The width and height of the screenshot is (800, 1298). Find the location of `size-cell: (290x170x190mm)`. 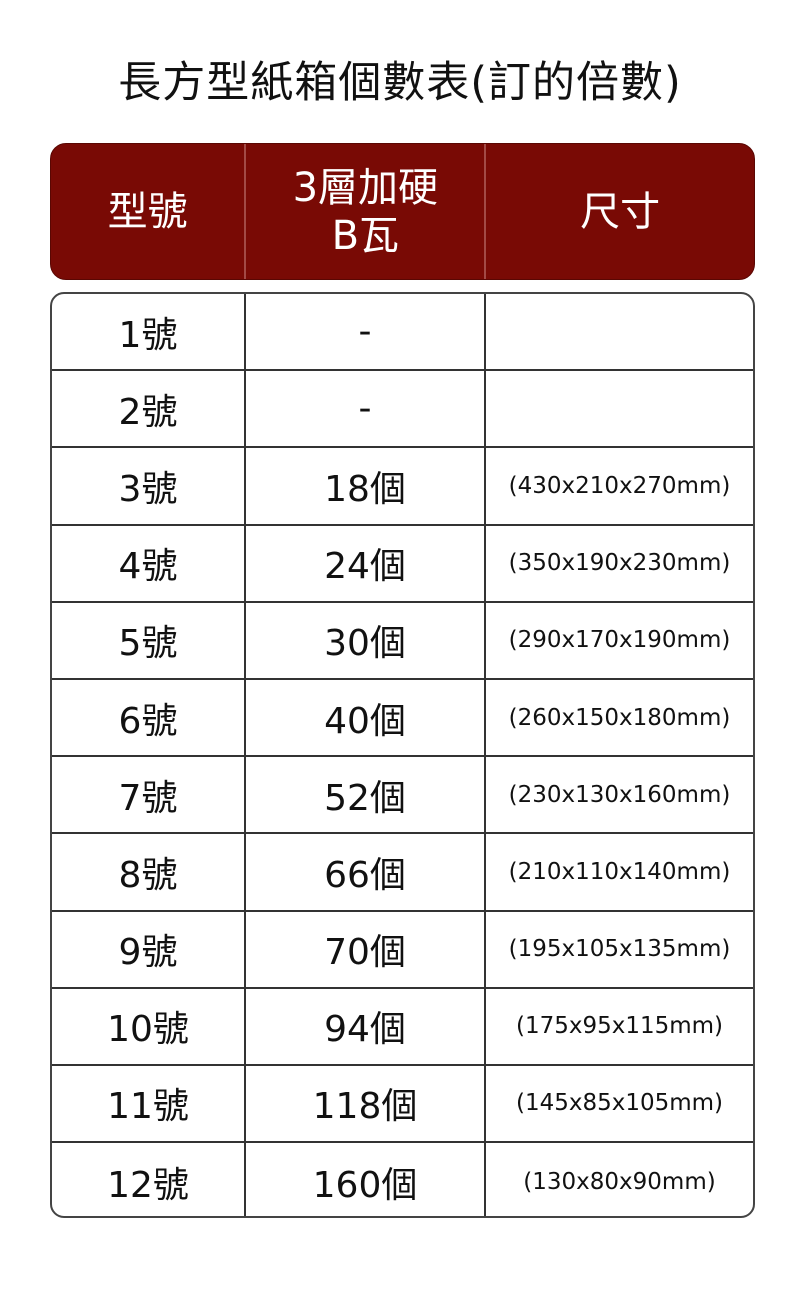

size-cell: (290x170x190mm) is located at coordinates (619, 640).